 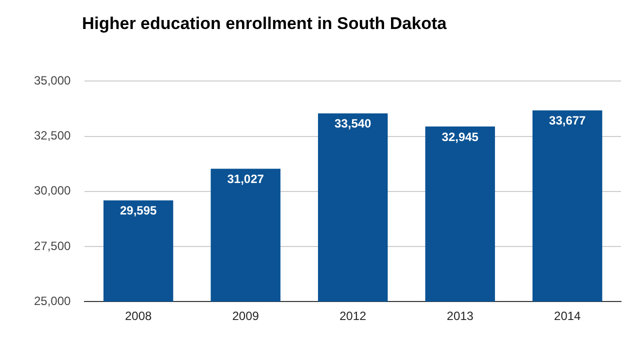 I want to click on x-tick-label: 2008, so click(x=138, y=316).